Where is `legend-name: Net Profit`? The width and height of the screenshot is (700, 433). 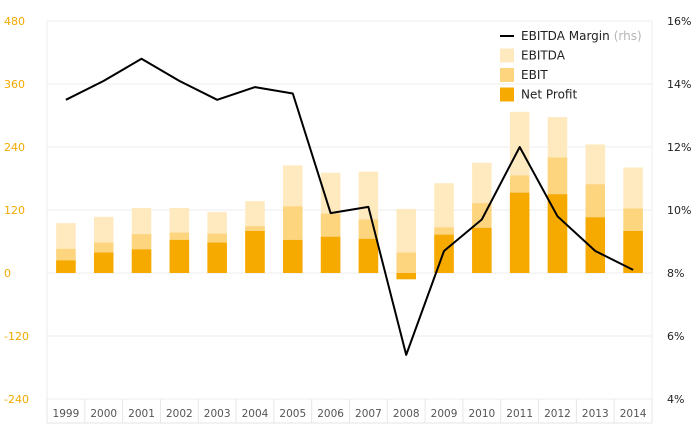 legend-name: Net Profit is located at coordinates (549, 95).